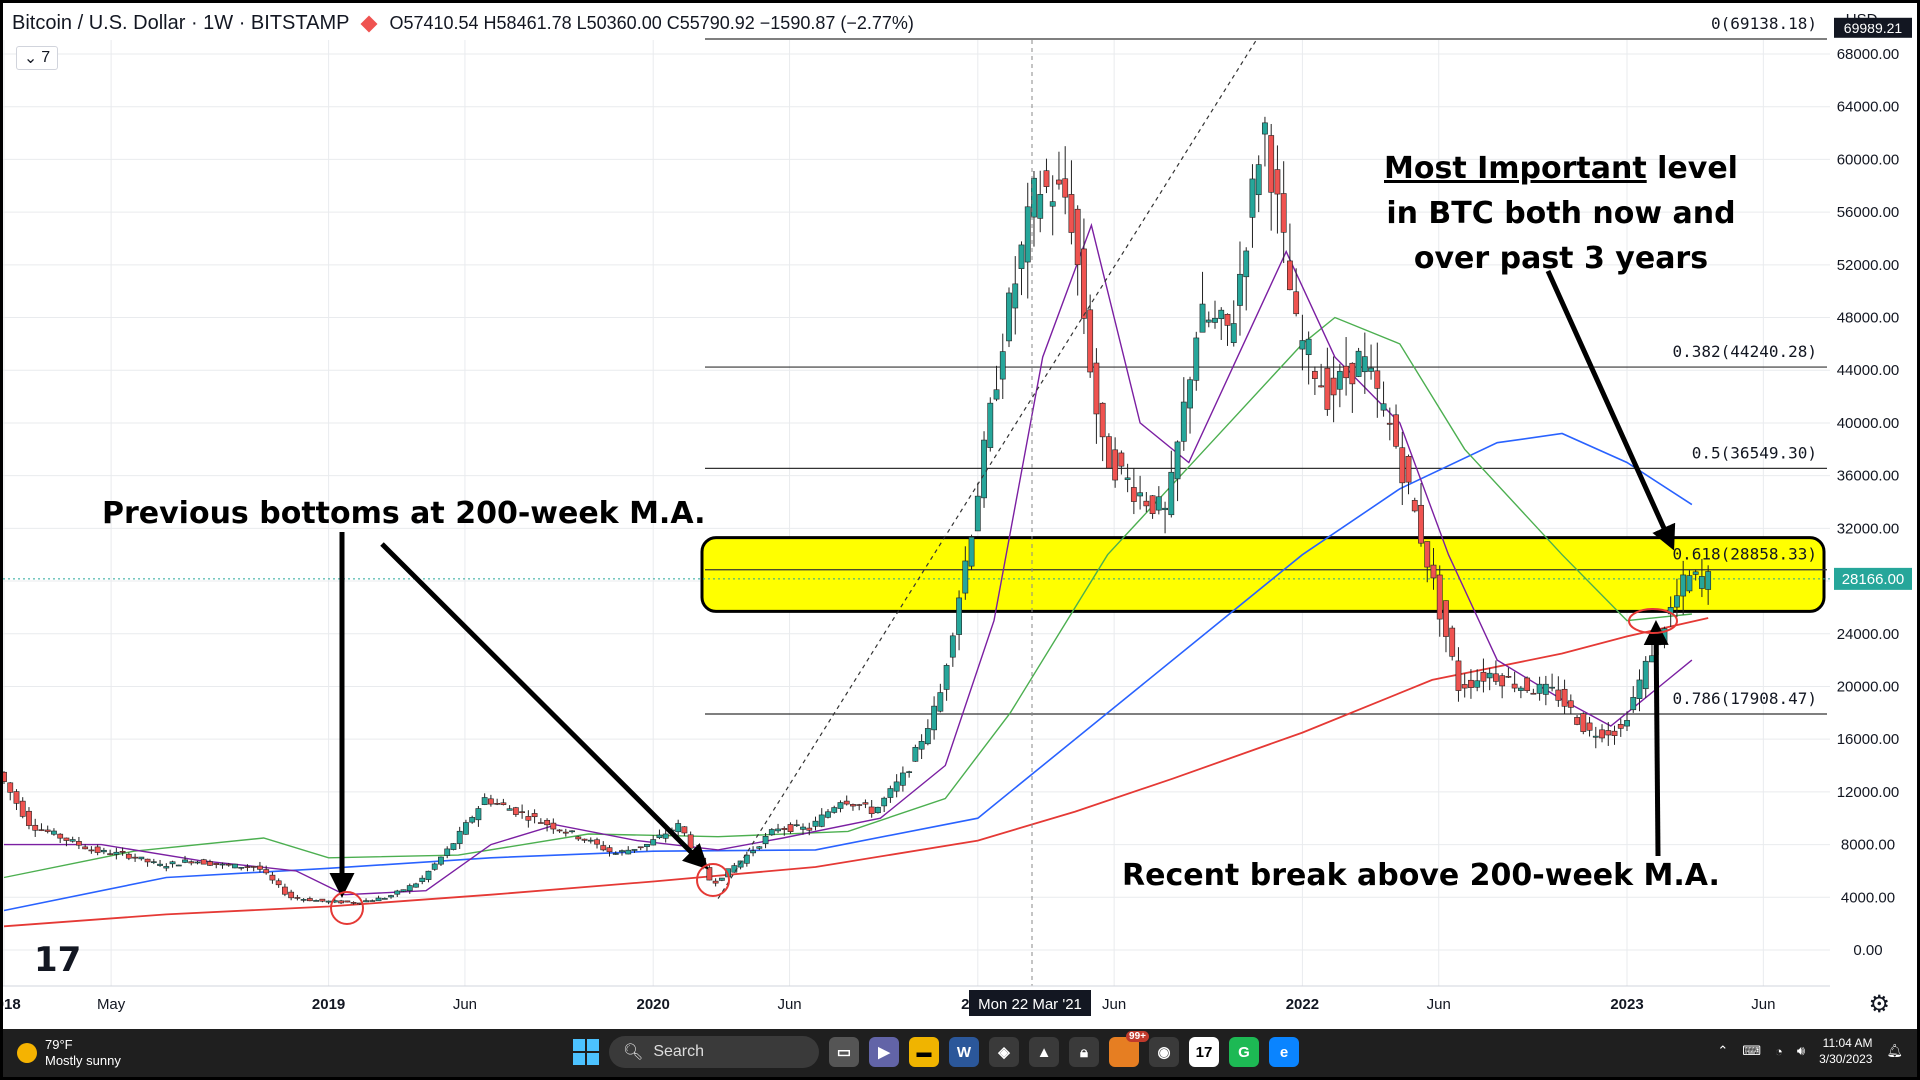 This screenshot has height=1080, width=1920. Describe the element at coordinates (10, 1004) in the screenshot. I see `x-tick-label: 2018` at that location.